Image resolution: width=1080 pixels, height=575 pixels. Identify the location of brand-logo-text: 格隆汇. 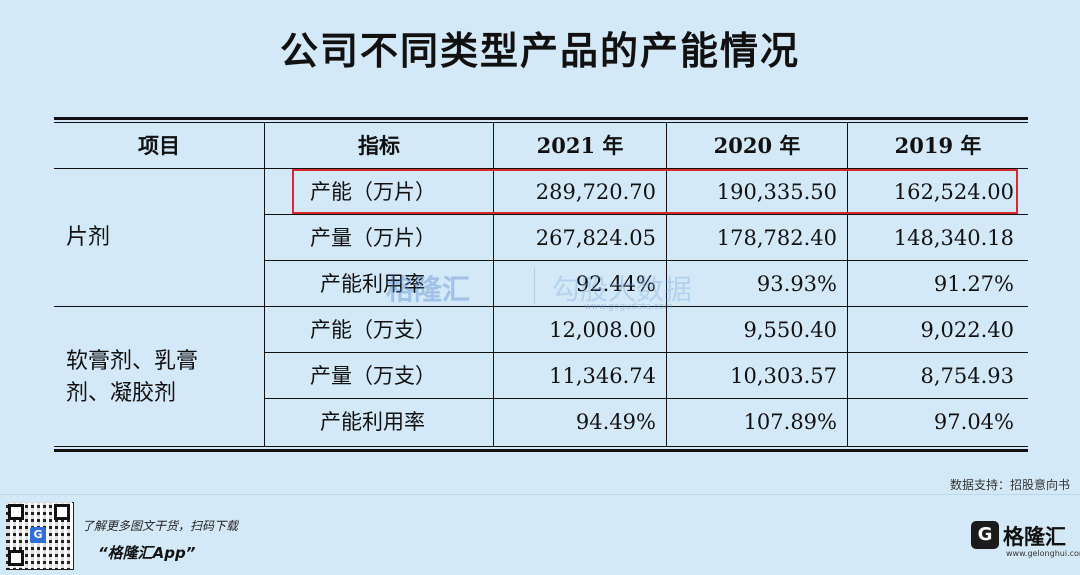
(1034, 537).